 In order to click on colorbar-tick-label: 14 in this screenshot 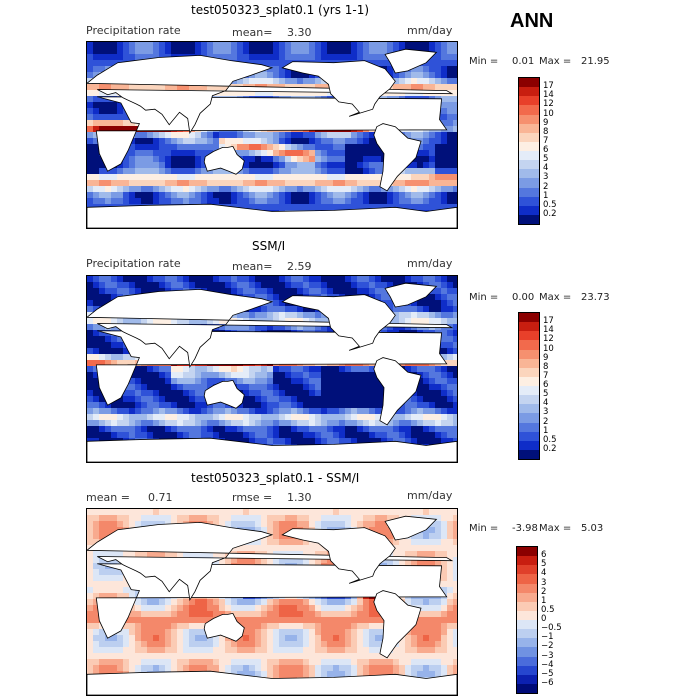, I will do `click(548, 95)`.